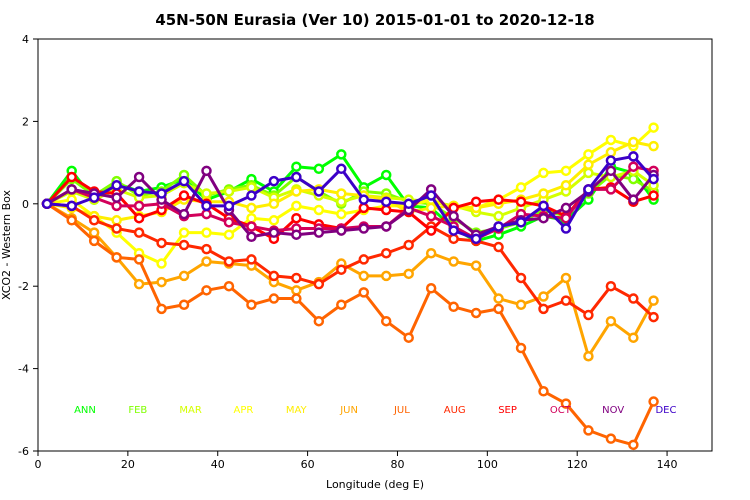 Image resolution: width=750 pixels, height=500 pixels. Describe the element at coordinates (375, 484) in the screenshot. I see `x-axis-label: Longitude (deg E)` at that location.